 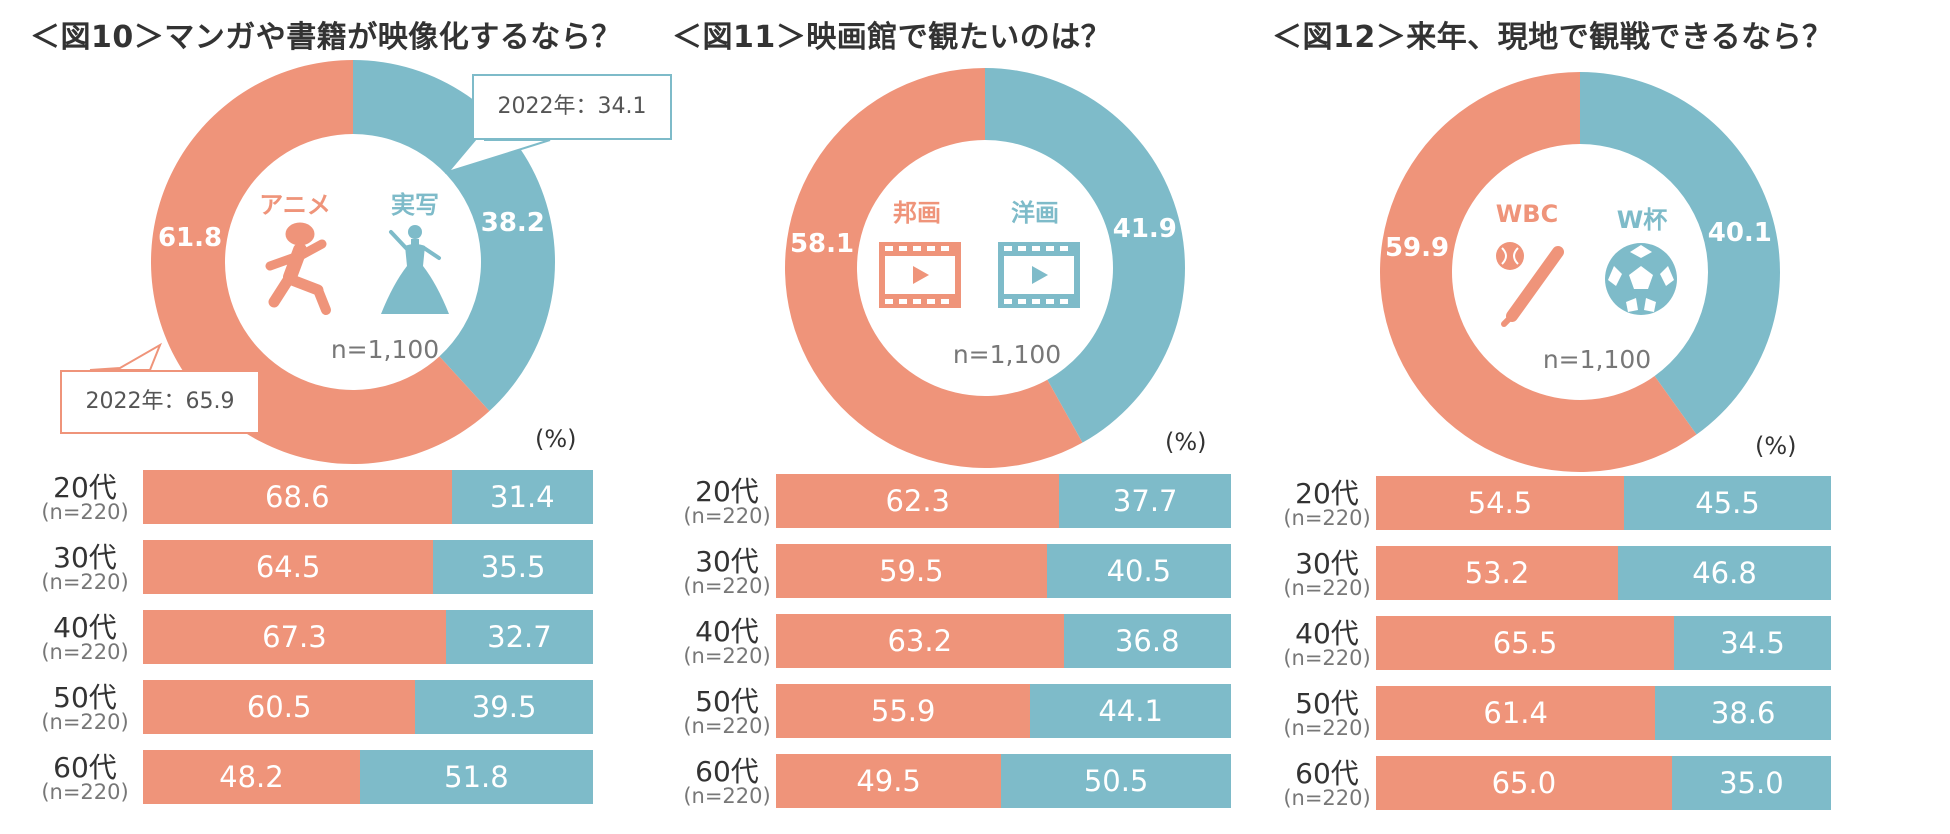 I want to click on bar-segment-left: 53.2, so click(x=1497, y=573).